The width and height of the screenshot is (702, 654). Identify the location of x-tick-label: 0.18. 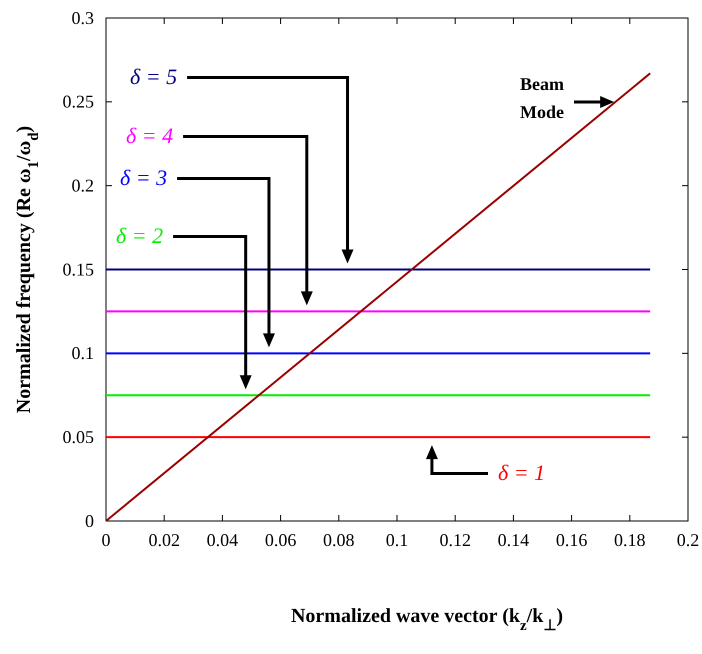
(630, 540).